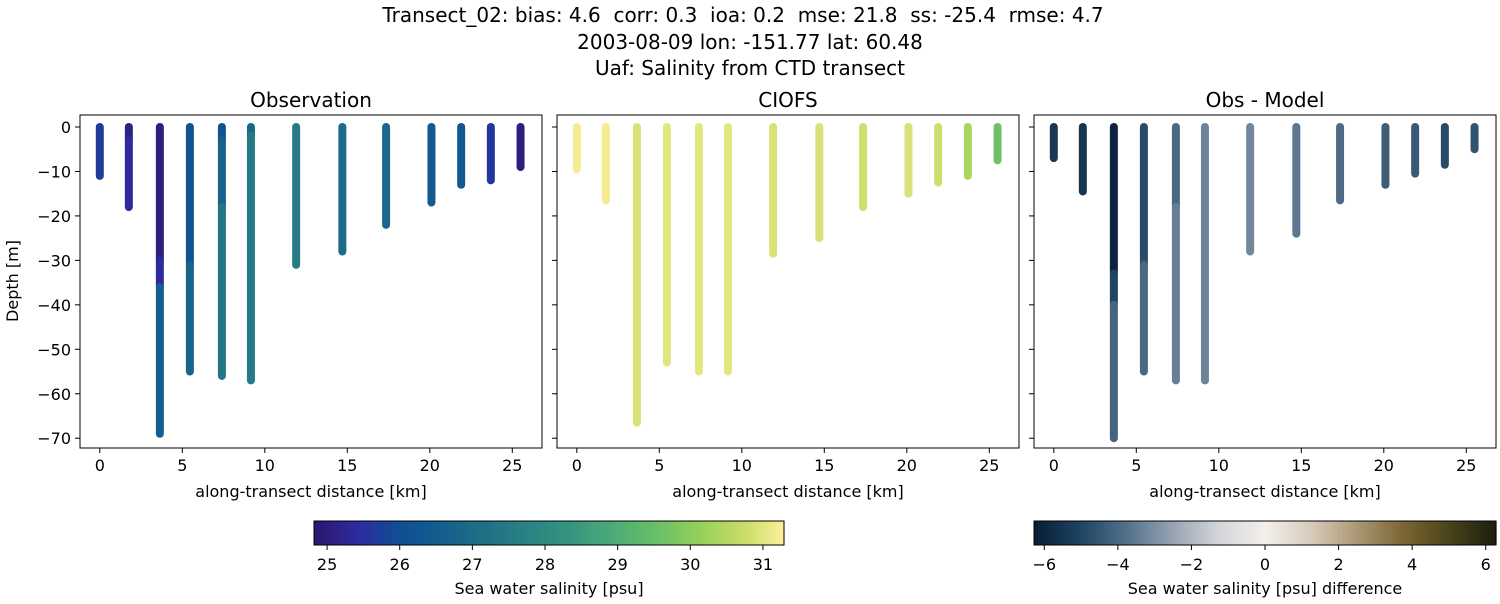 Image resolution: width=1500 pixels, height=604 pixels. Describe the element at coordinates (1486, 564) in the screenshot. I see `colorbar-tick-label: 6` at that location.